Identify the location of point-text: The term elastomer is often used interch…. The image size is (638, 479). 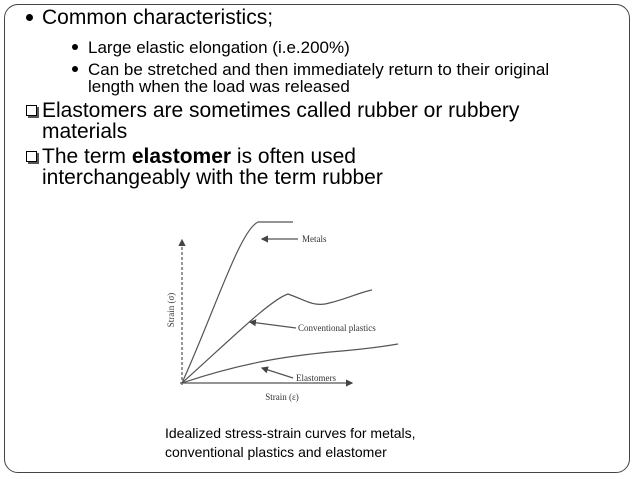
(257, 167).